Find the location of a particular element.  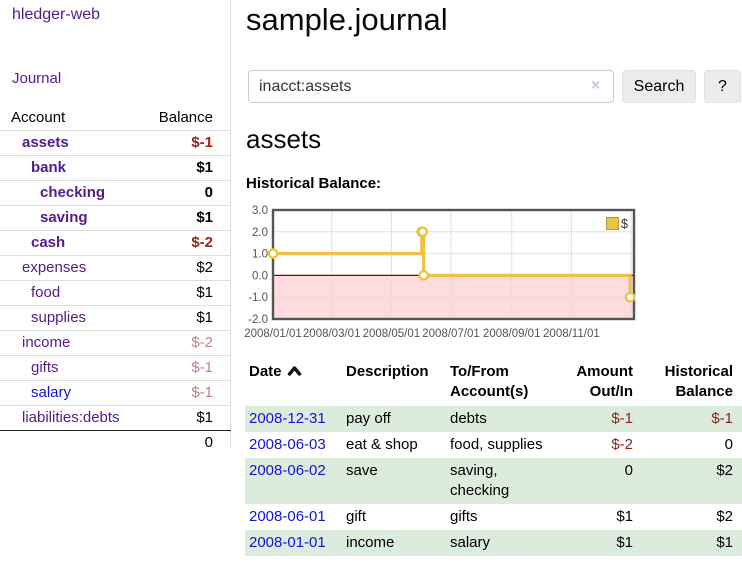

table-row: 2008-01-01 income salary $1 $1 is located at coordinates (493, 543).